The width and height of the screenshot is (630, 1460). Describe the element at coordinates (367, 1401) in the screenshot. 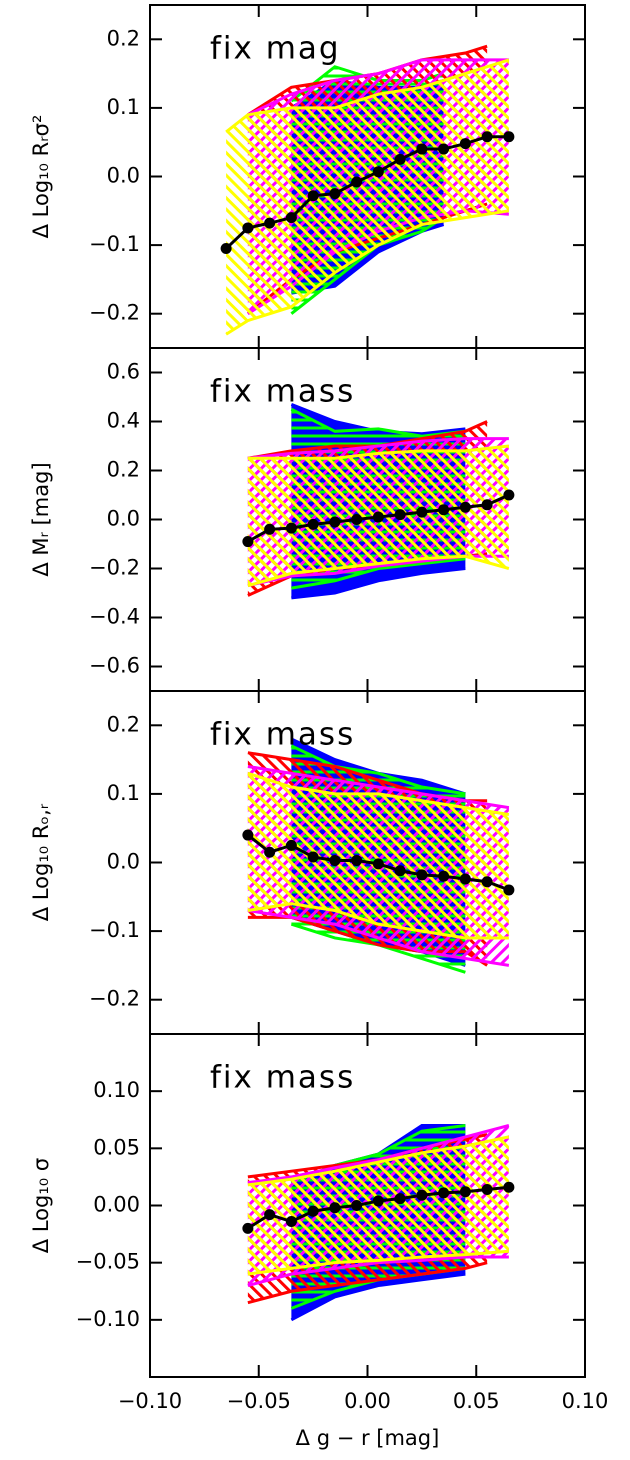

I see `x-tick-label: 0.00` at that location.